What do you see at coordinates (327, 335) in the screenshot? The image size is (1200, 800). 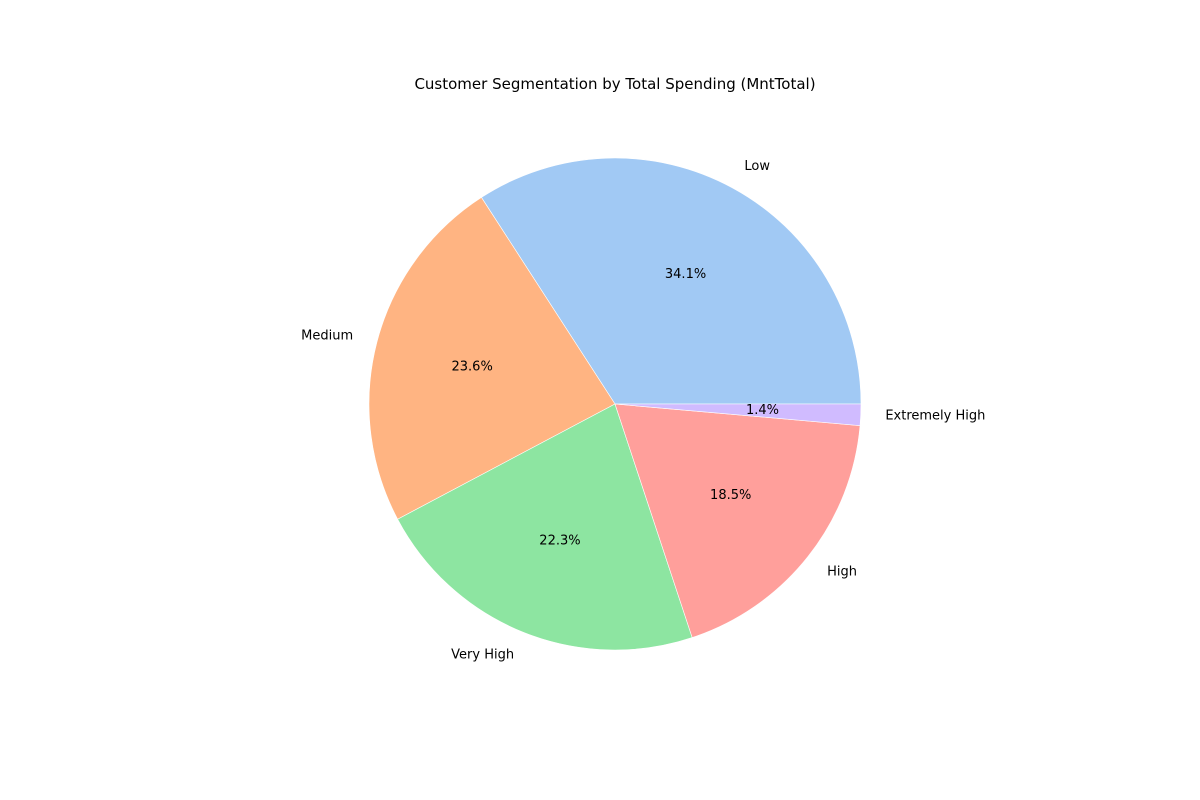 I see `slice-label-medium: Medium` at bounding box center [327, 335].